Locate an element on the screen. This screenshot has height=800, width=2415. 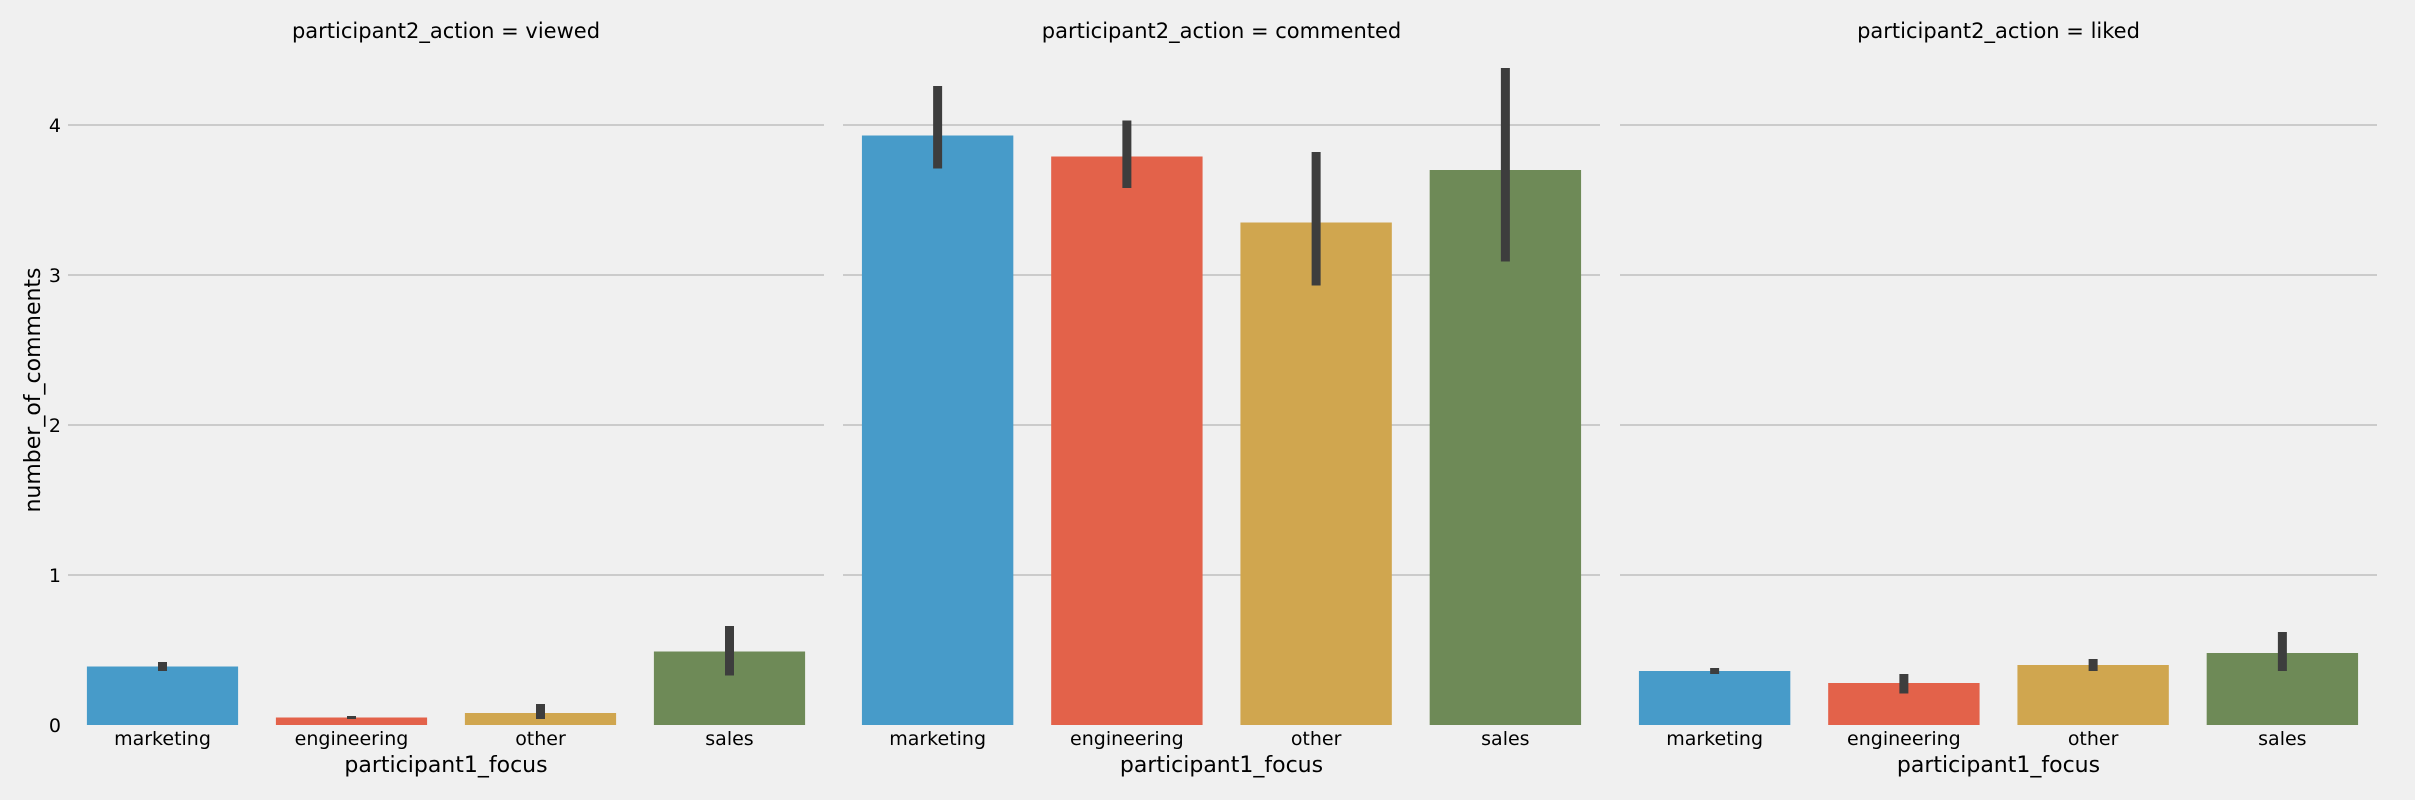
y-axis-label: number_of_comments is located at coordinates (33, 389).